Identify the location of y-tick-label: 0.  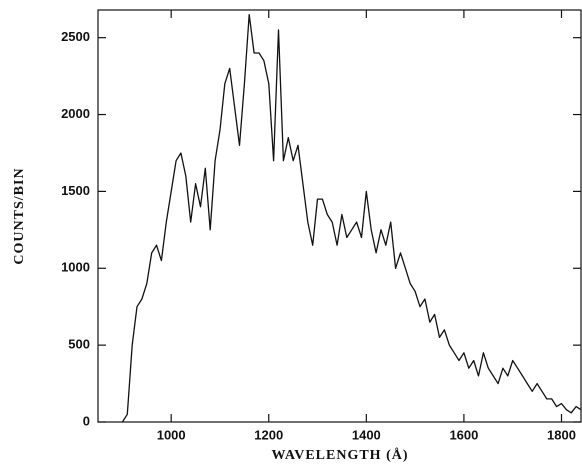
(86, 420).